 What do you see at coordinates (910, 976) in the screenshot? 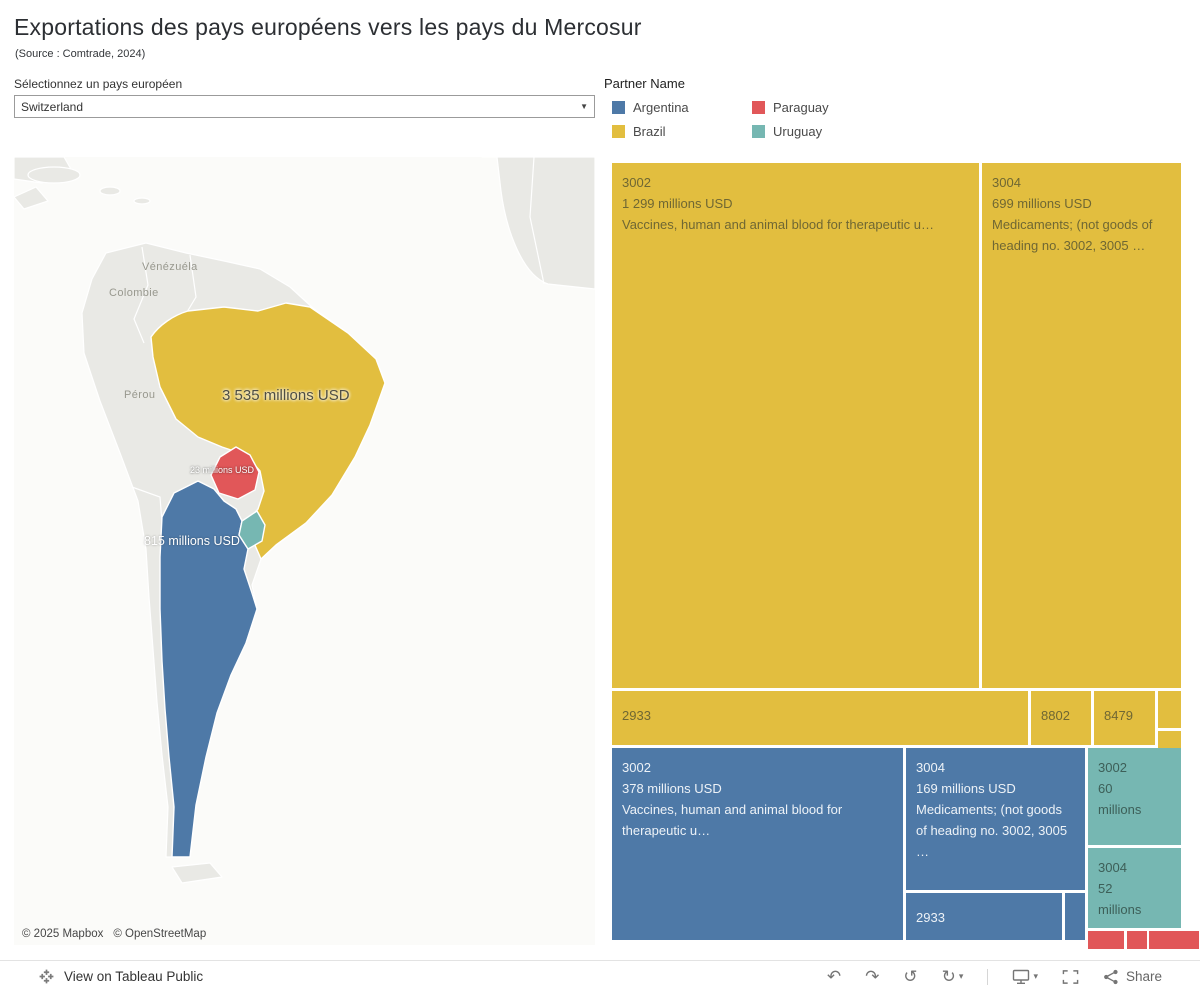
I see `reset-icon: ↺` at bounding box center [910, 976].